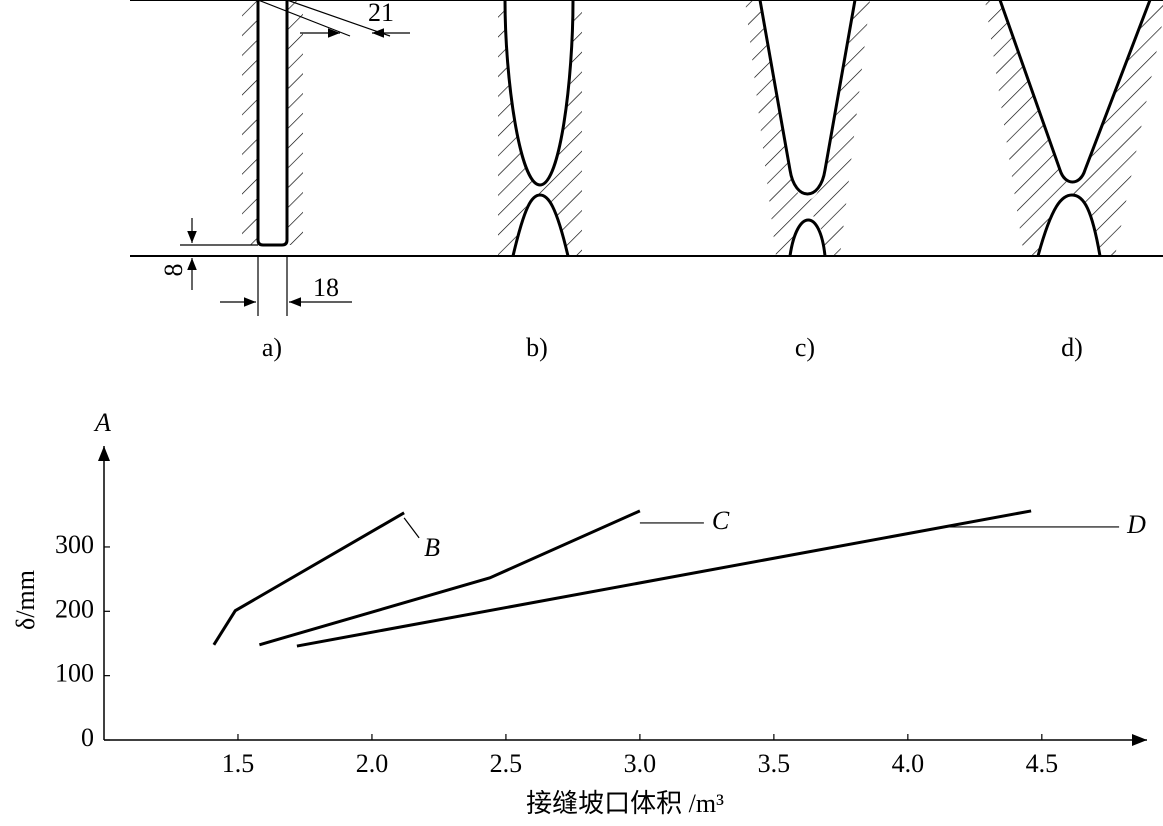  What do you see at coordinates (1136, 524) in the screenshot?
I see `series-label: D` at bounding box center [1136, 524].